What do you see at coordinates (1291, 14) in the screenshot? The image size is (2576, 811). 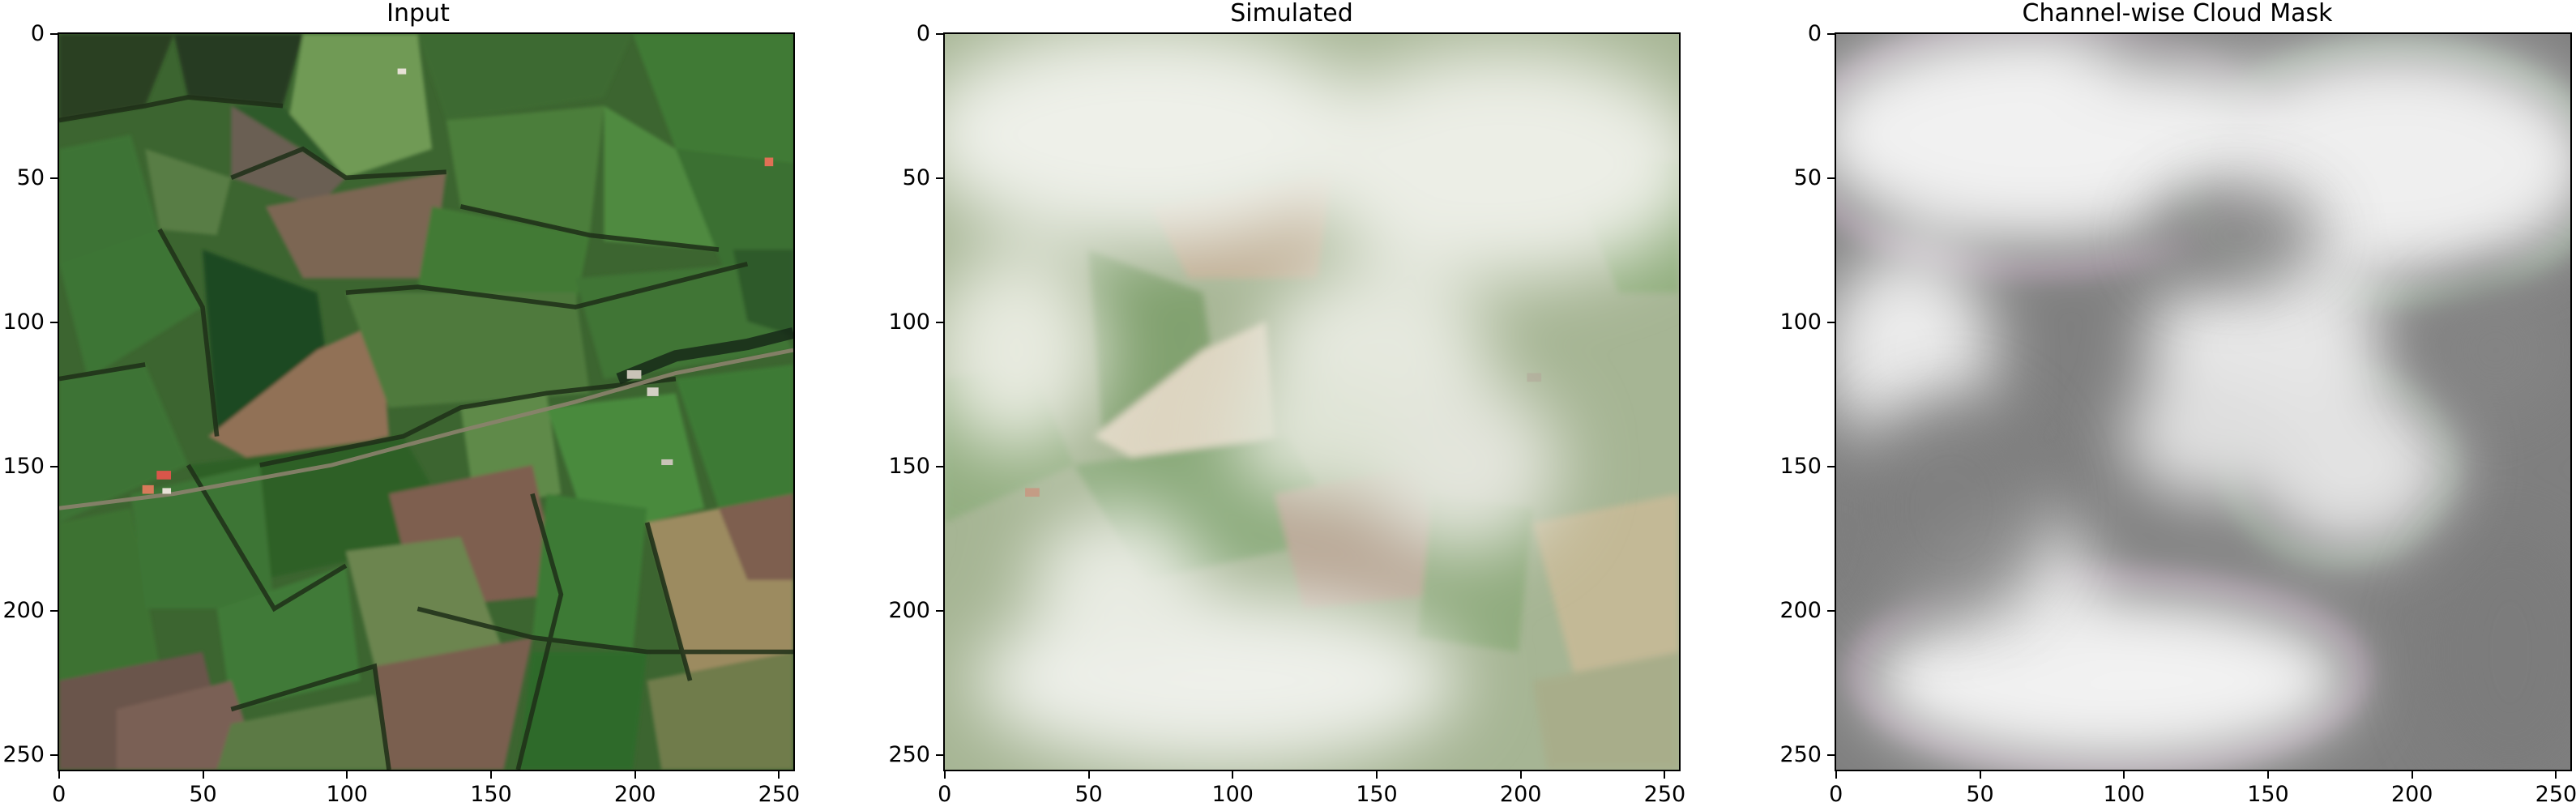 I see `panel-title: Simulated` at bounding box center [1291, 14].